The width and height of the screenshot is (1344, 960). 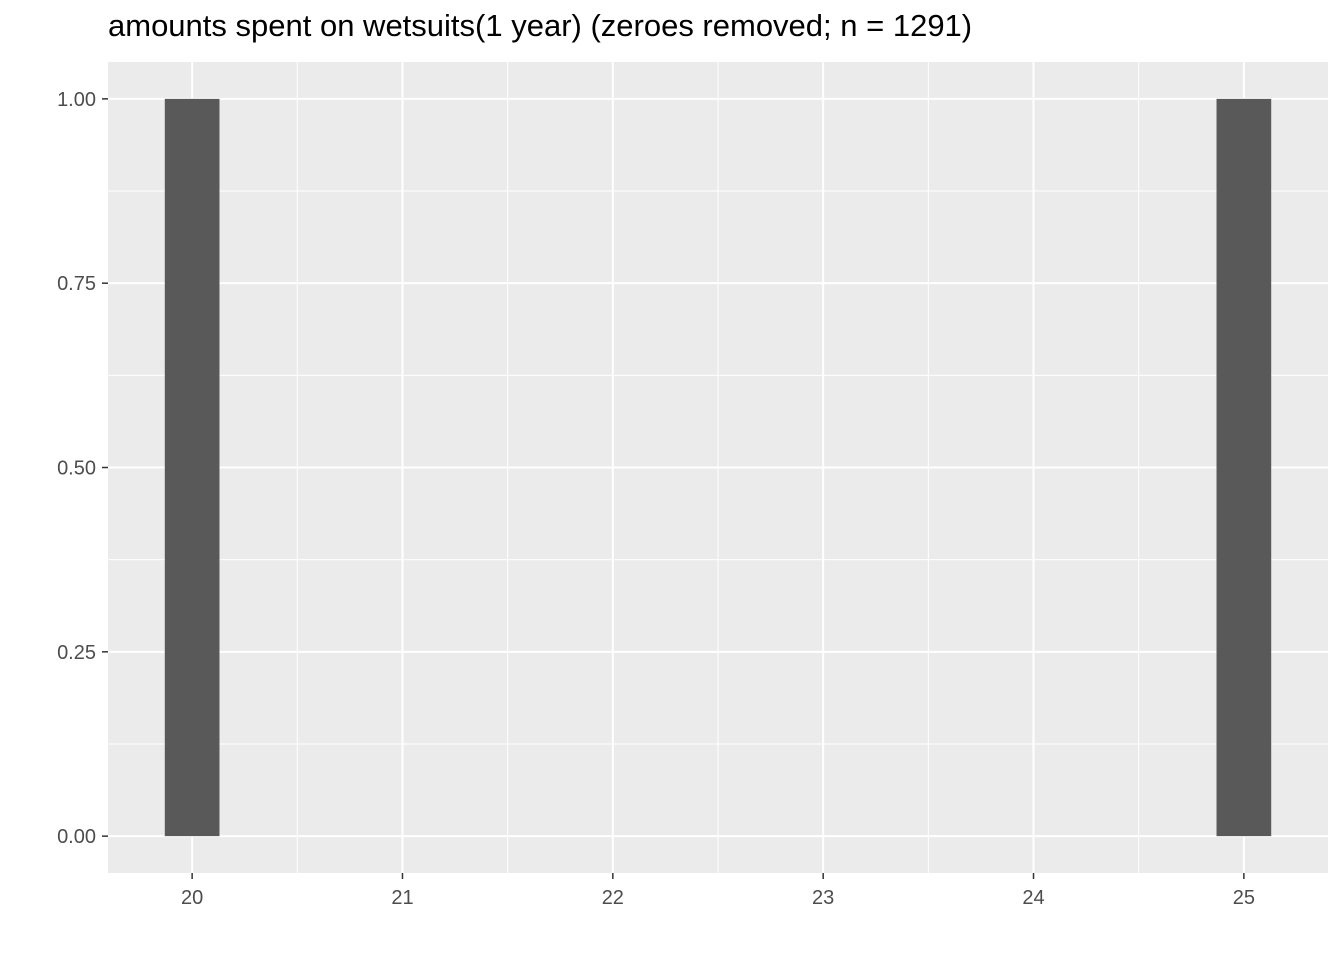 What do you see at coordinates (76, 284) in the screenshot?
I see `y-tick-label: 0.75` at bounding box center [76, 284].